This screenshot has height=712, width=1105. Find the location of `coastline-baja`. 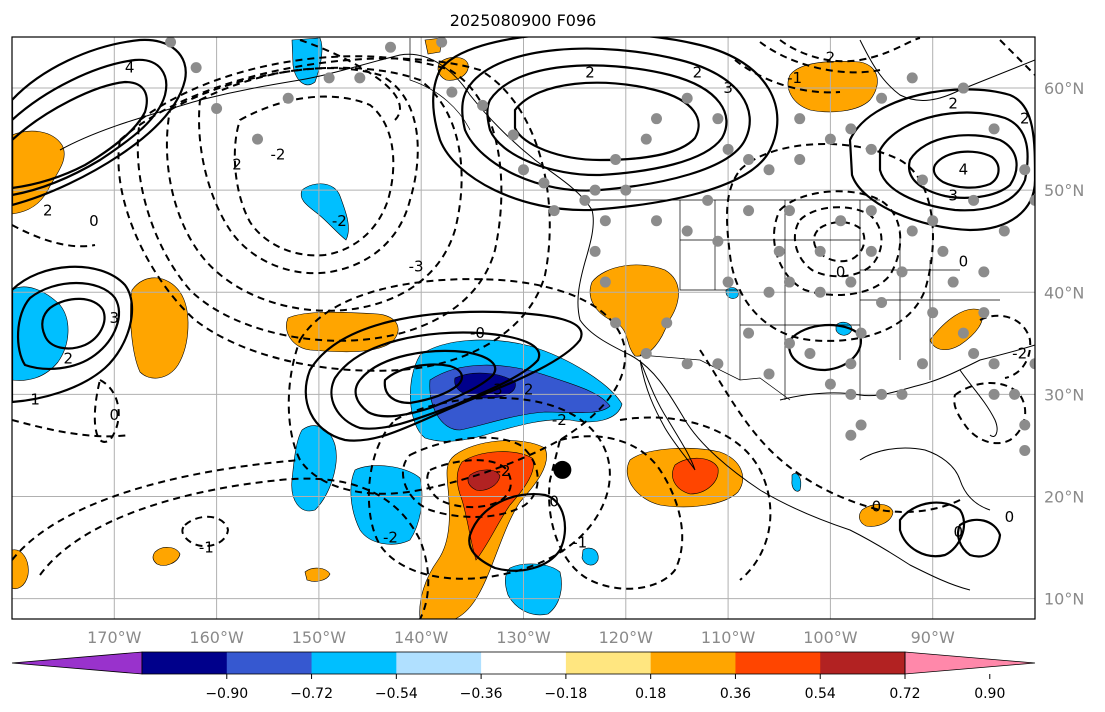

coastline-baja is located at coordinates (667, 415).